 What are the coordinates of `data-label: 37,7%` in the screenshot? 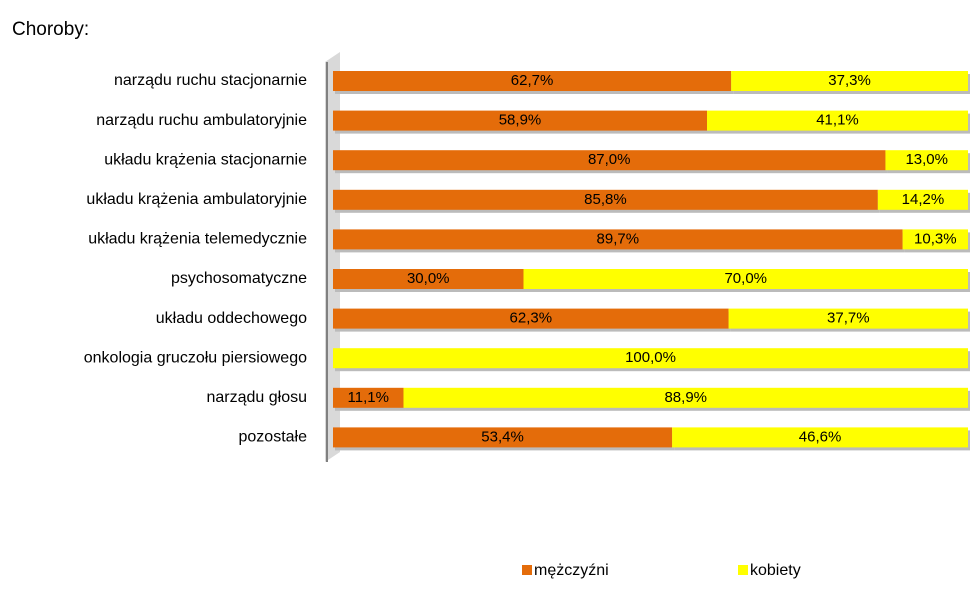 It's located at (848, 318).